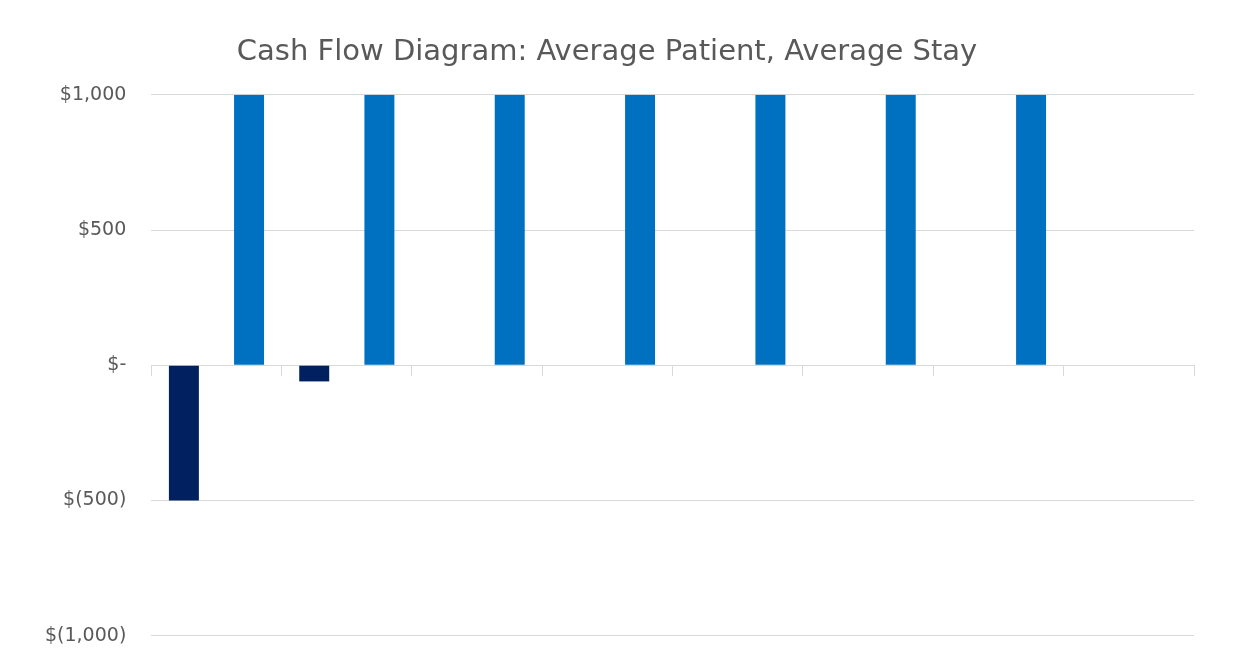 This screenshot has width=1249, height=672. Describe the element at coordinates (117, 363) in the screenshot. I see `y-tick-label: $-` at that location.